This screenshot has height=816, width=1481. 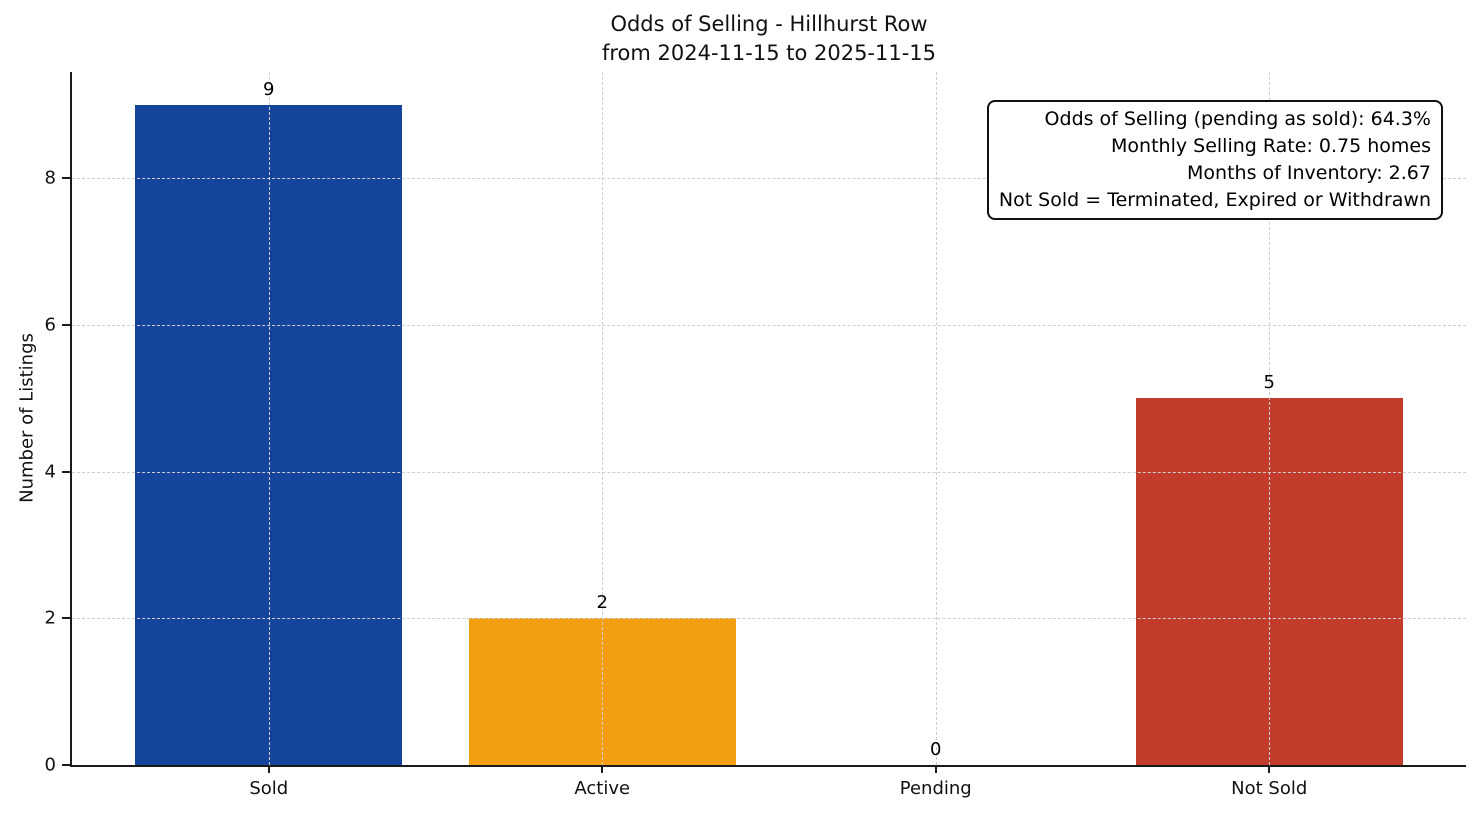 I want to click on x-tick-label-pending: Pending, so click(x=935, y=788).